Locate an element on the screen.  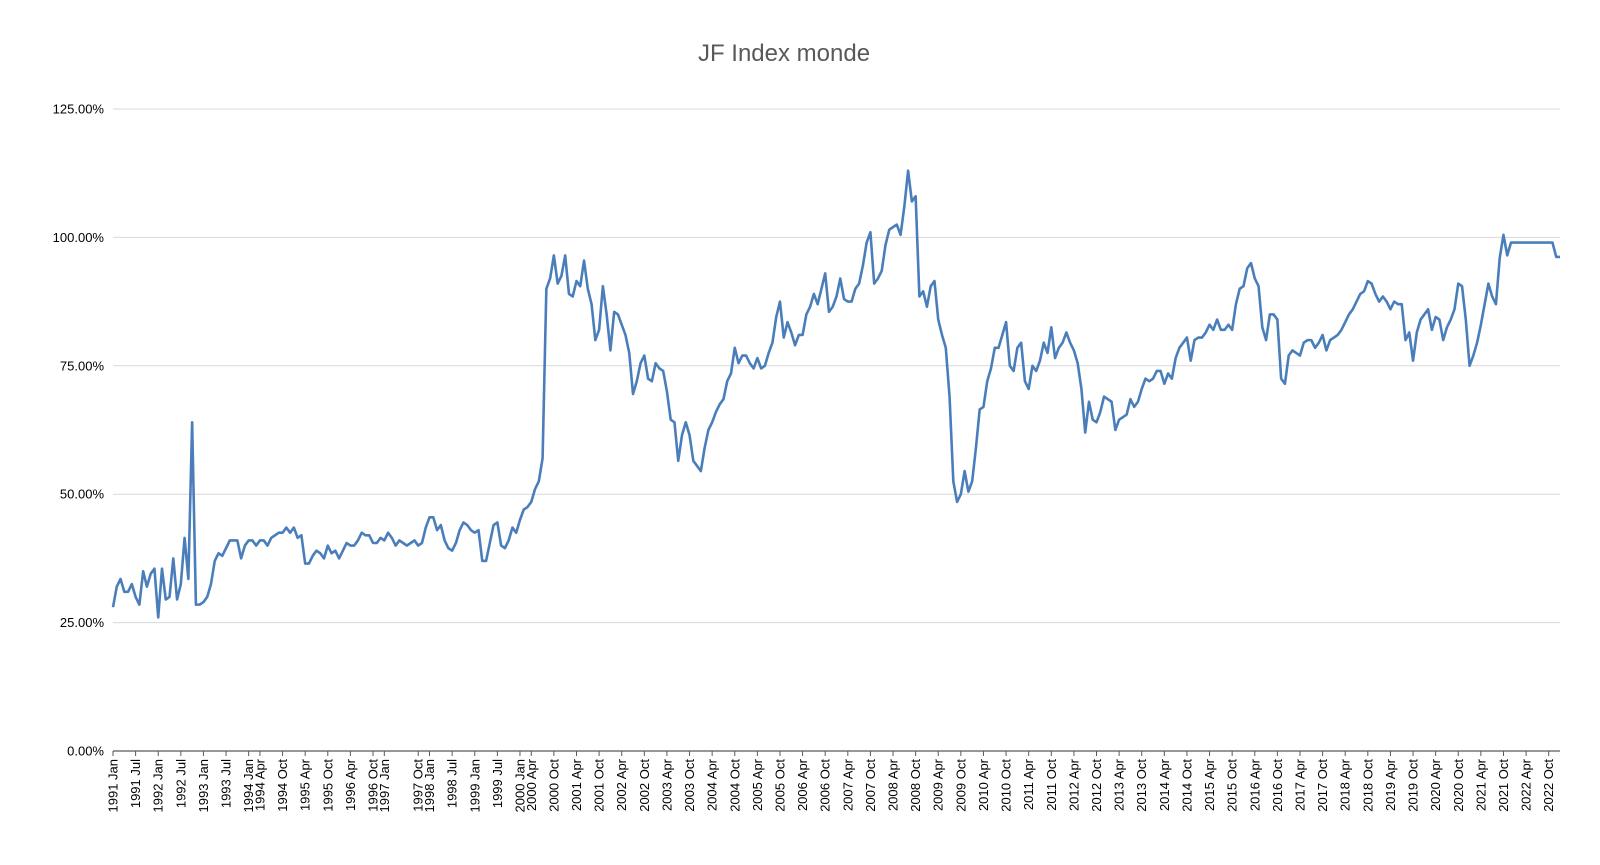
x-tick-label: 2020 Apr is located at coordinates (1435, 784).